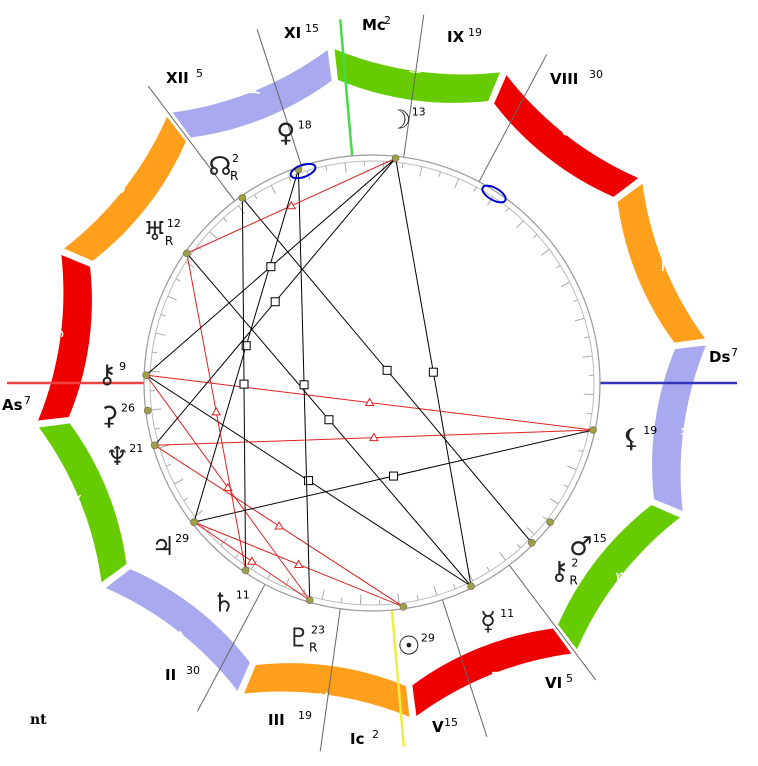 The height and width of the screenshot is (766, 758). Describe the element at coordinates (593, 430) in the screenshot. I see `planet-dot-lilith` at that location.